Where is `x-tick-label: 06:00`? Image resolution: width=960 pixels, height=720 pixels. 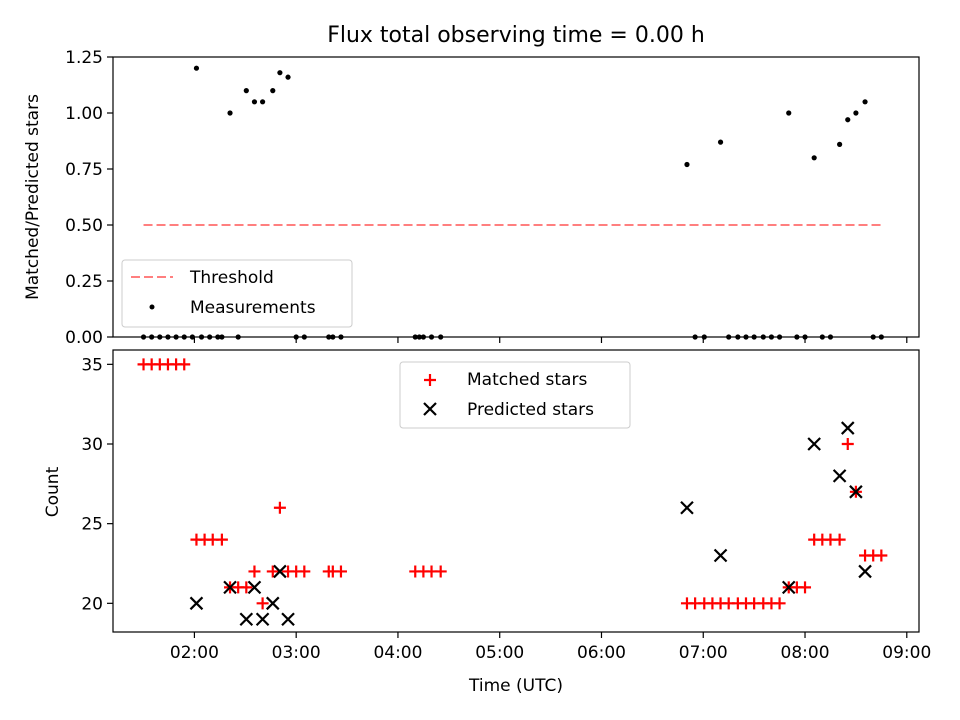 x-tick-label: 06:00 is located at coordinates (601, 653).